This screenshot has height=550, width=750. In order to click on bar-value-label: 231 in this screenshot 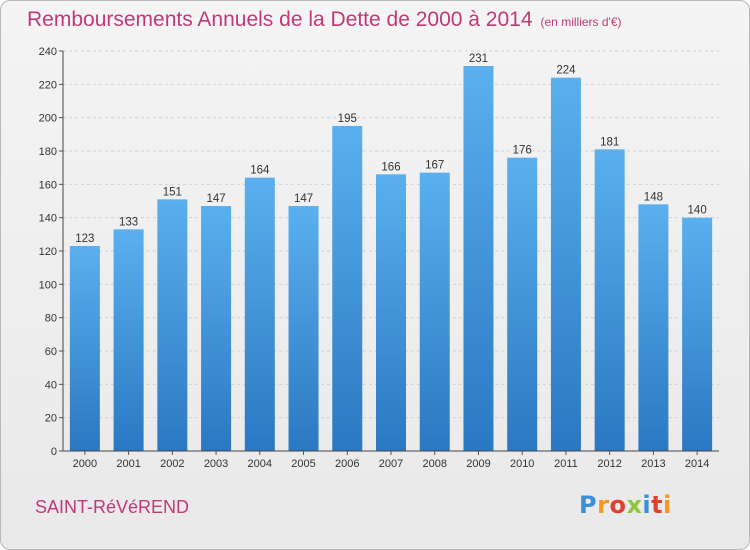, I will do `click(478, 59)`.